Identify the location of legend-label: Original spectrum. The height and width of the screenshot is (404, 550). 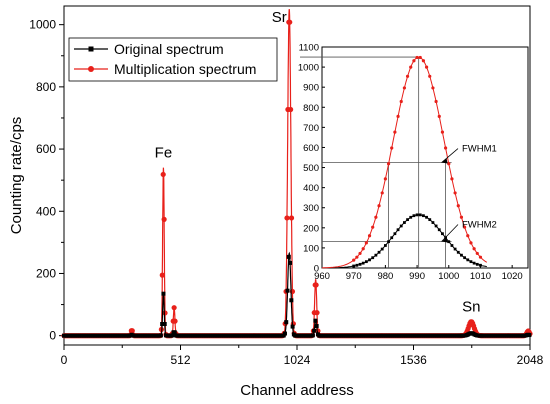
(169, 49).